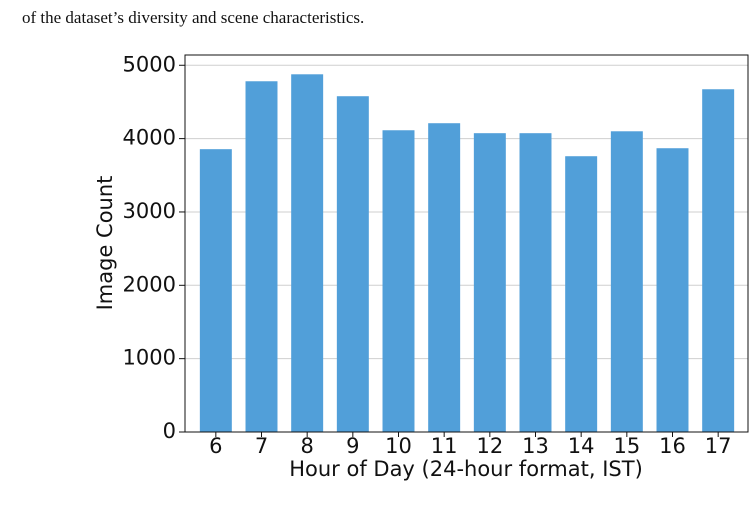  What do you see at coordinates (626, 446) in the screenshot?
I see `x-tick-label: 15` at bounding box center [626, 446].